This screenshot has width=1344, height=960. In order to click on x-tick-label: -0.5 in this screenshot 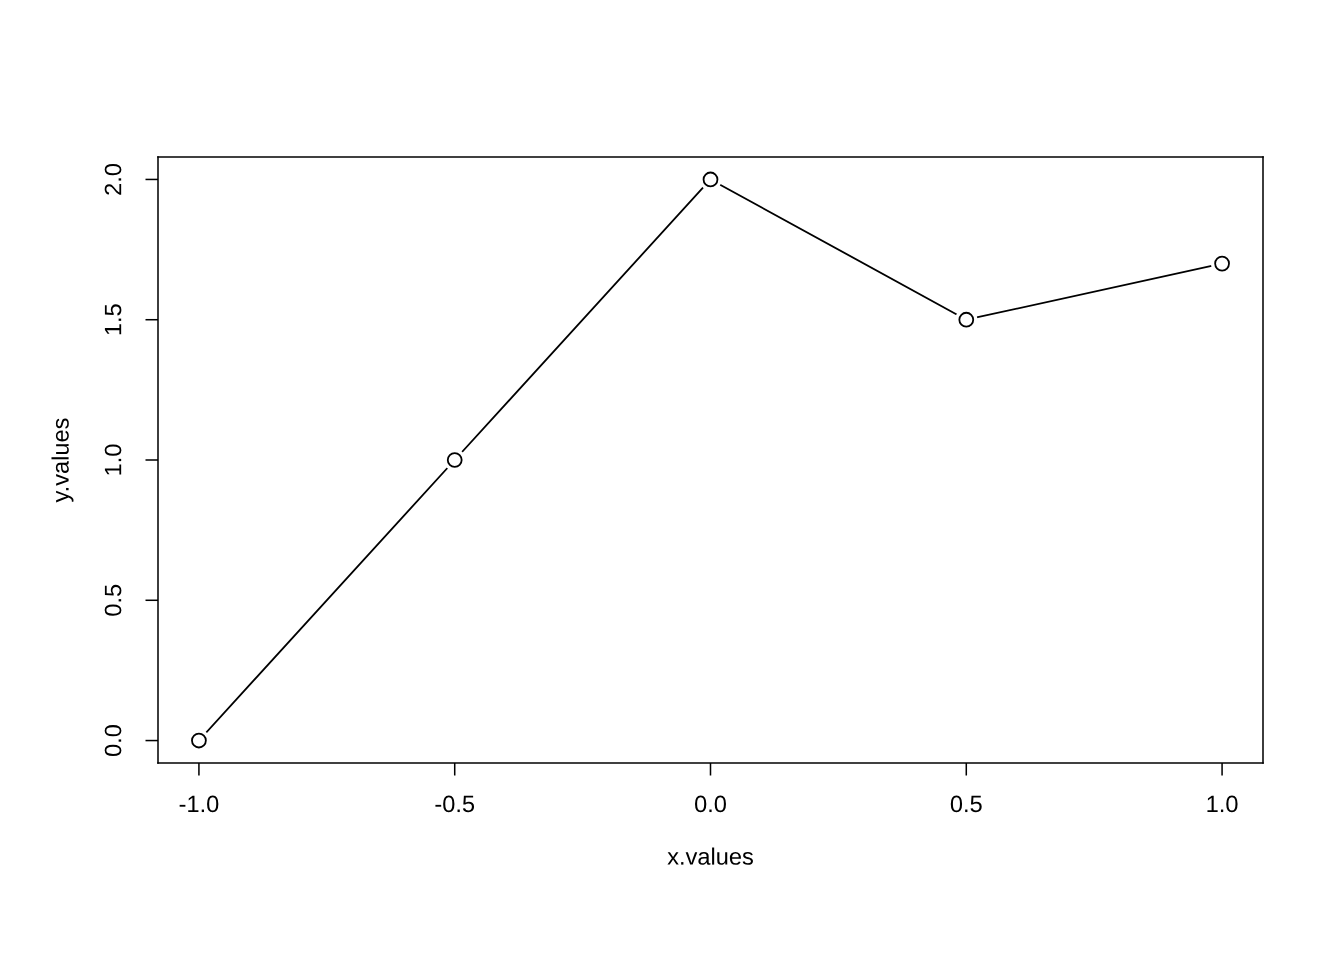, I will do `click(455, 804)`.